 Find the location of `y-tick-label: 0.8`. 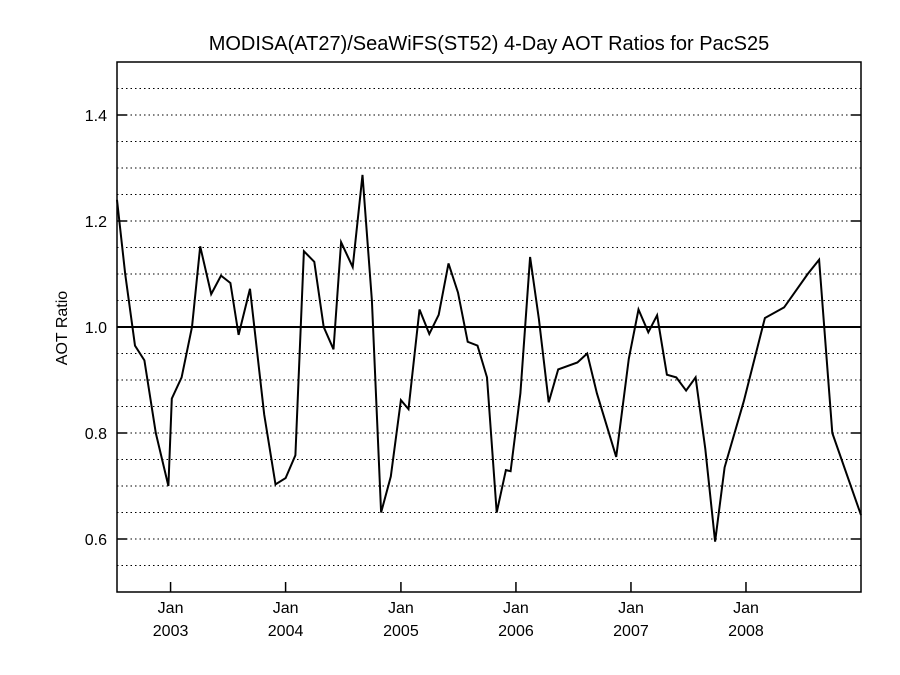

y-tick-label: 0.8 is located at coordinates (96, 434).